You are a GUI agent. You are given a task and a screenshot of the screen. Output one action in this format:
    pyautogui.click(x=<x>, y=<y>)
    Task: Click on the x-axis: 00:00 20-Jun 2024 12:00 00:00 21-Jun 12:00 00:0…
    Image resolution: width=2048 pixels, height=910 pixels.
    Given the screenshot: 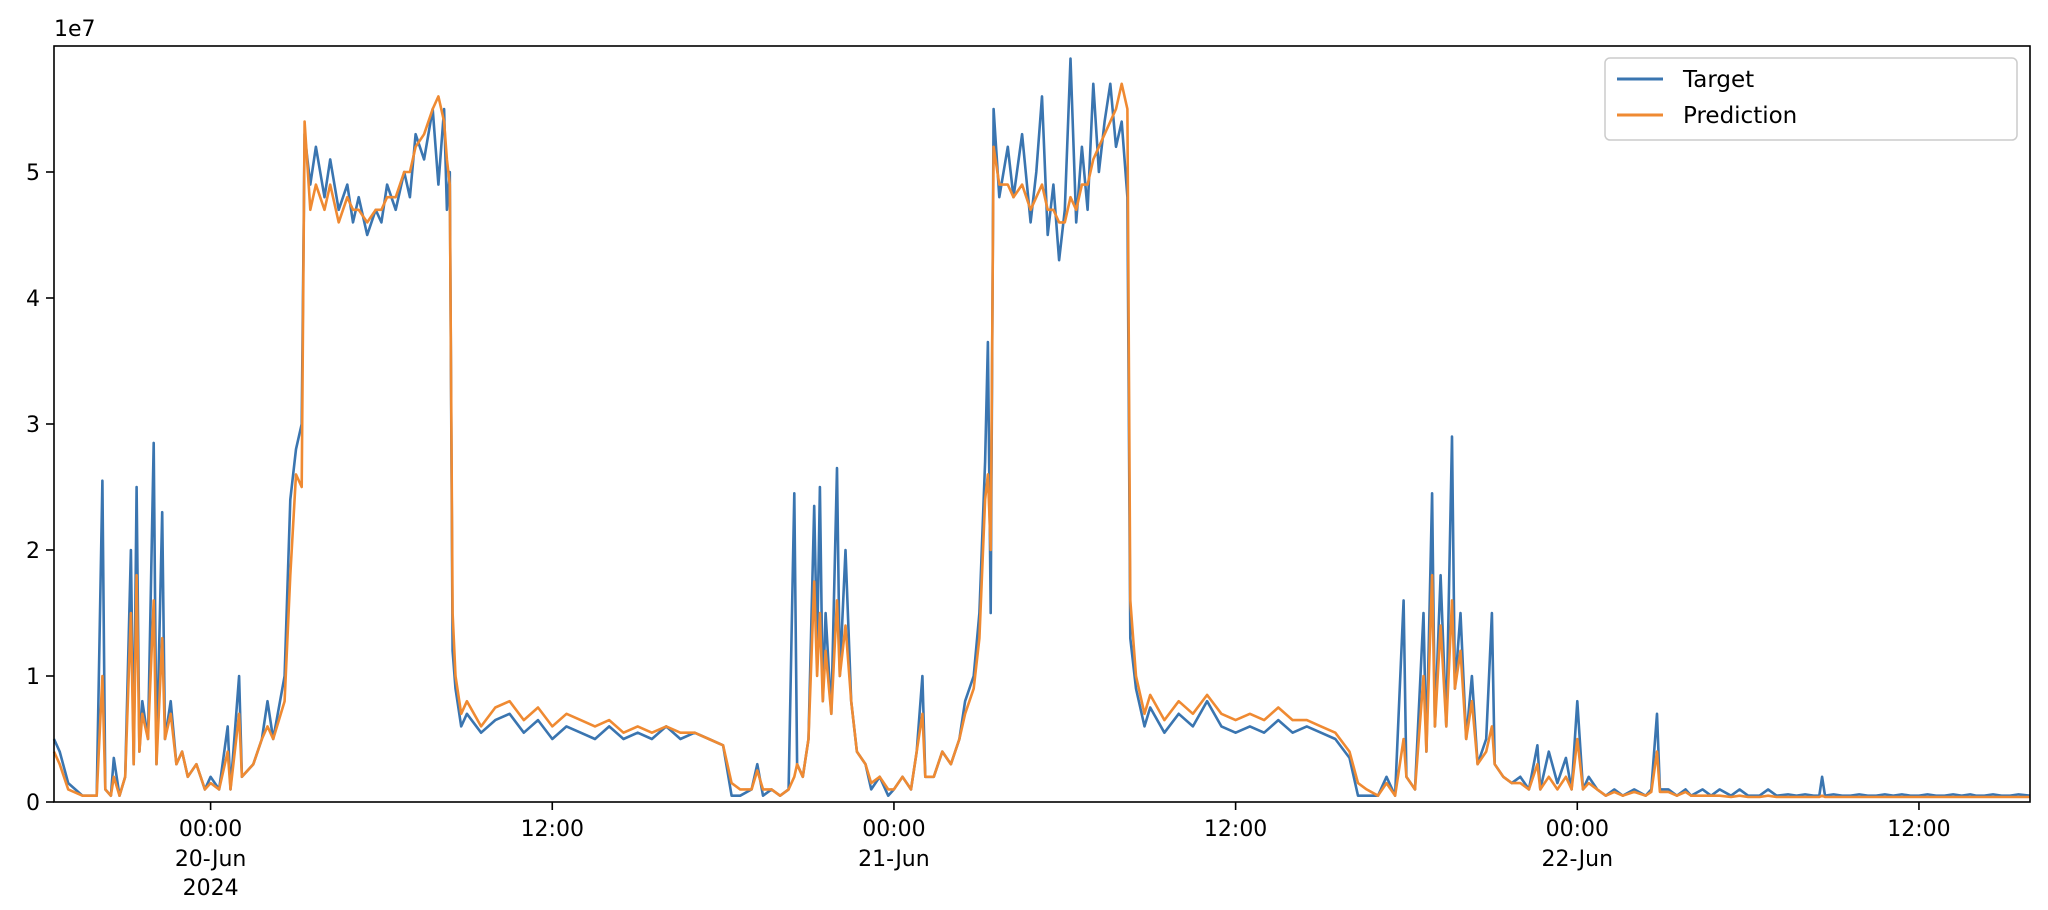 What is the action you would take?
    pyautogui.click(x=1063, y=851)
    